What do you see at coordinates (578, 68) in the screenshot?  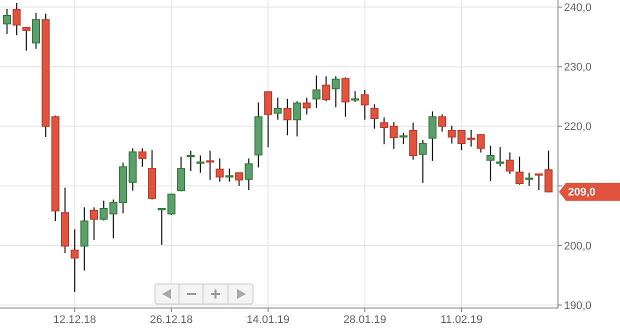 I see `y-tick-label: 230,0` at bounding box center [578, 68].